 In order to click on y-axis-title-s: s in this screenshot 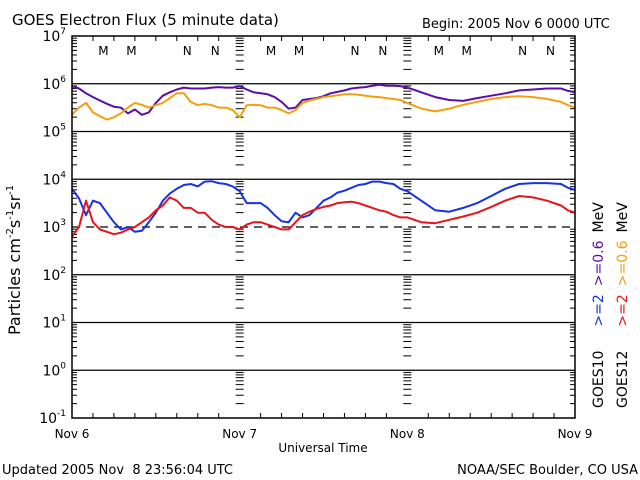, I will do `click(14, 224)`.